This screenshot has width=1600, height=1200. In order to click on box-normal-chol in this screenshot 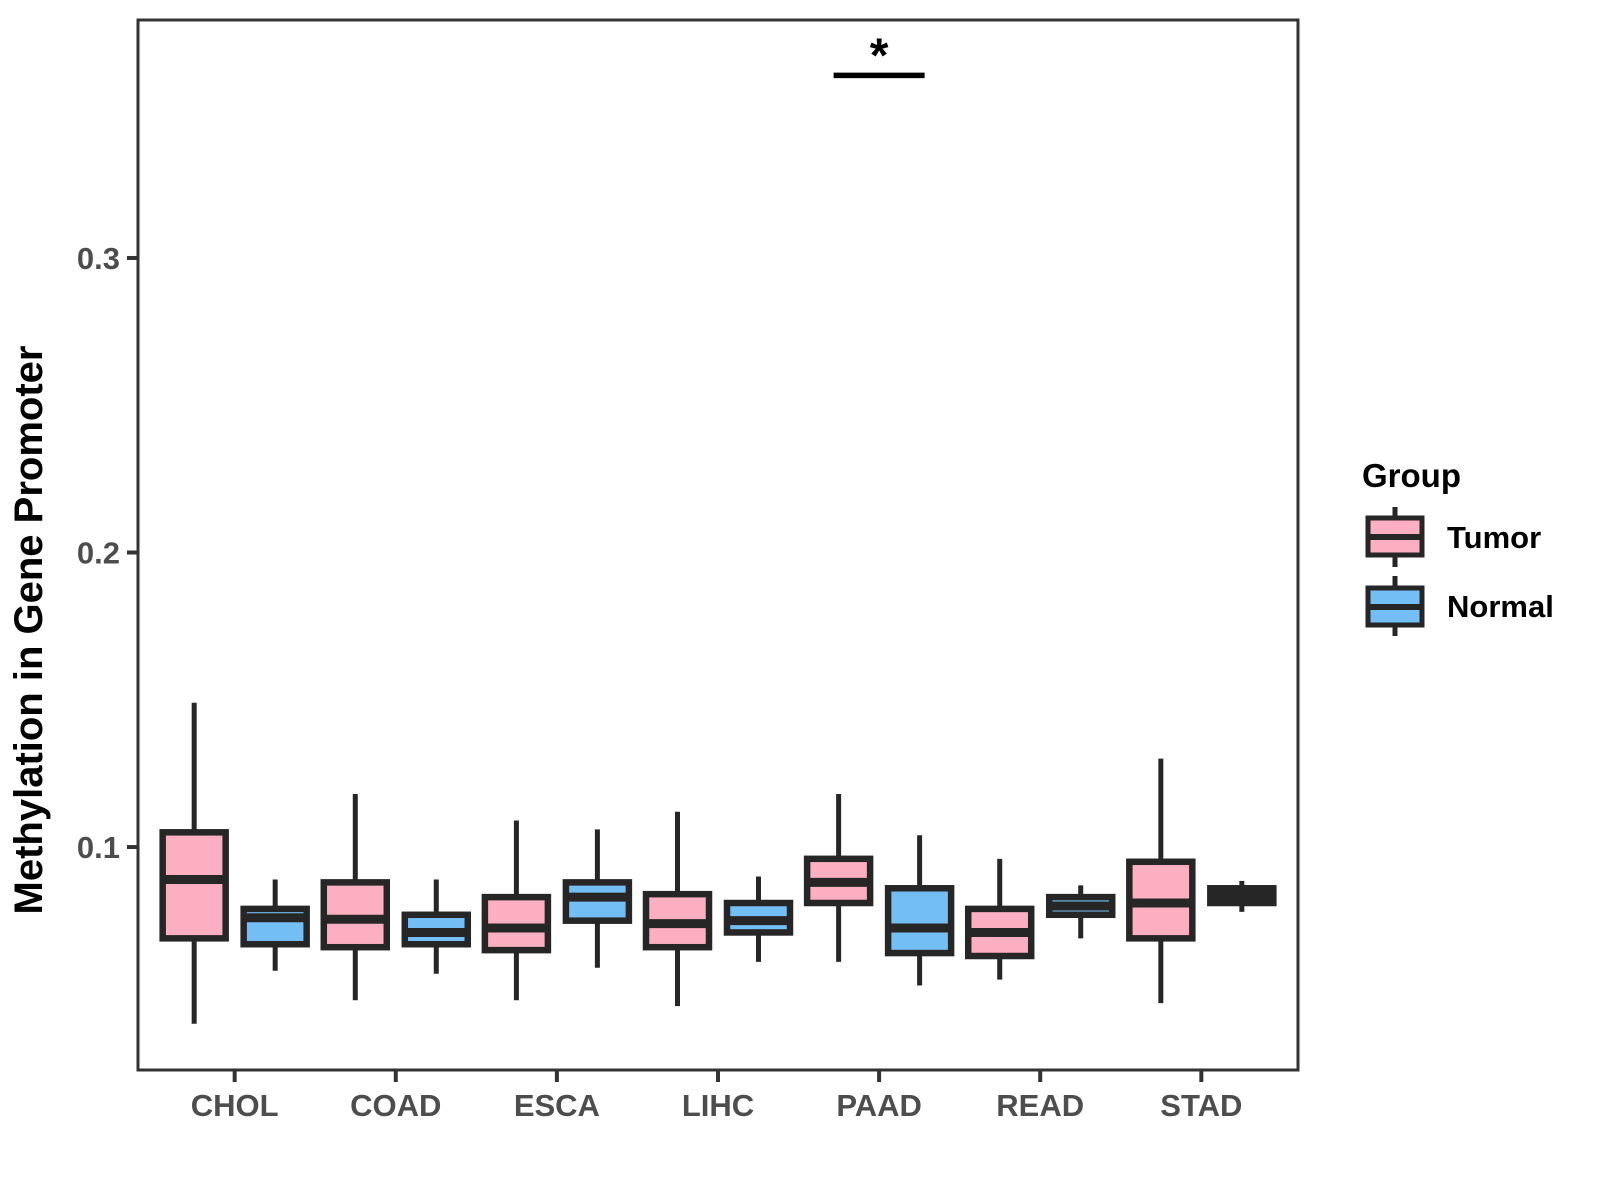, I will do `click(275, 925)`.